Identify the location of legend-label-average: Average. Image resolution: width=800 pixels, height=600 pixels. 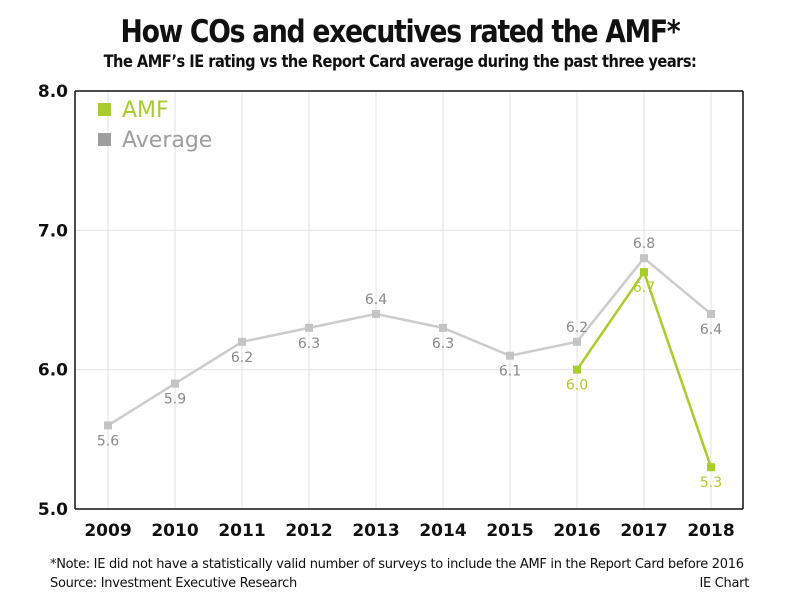
(167, 140).